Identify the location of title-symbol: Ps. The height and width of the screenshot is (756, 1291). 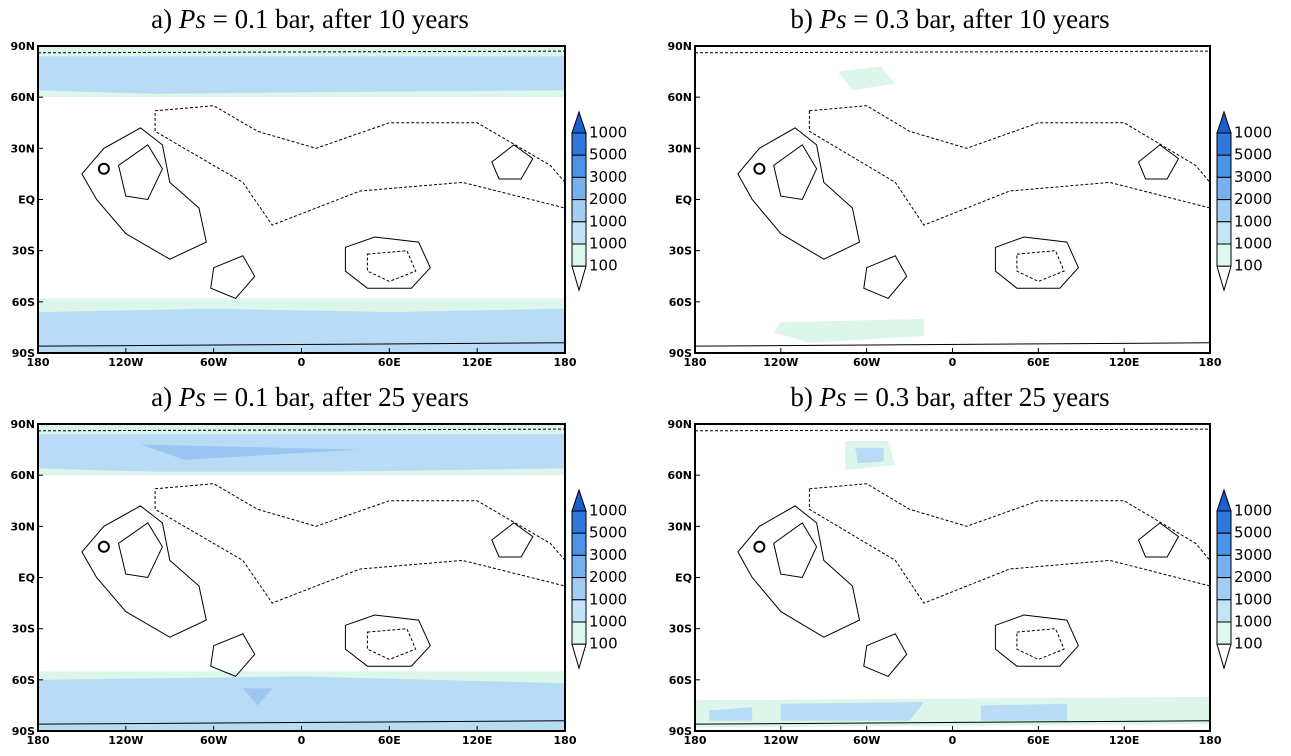
(192, 397).